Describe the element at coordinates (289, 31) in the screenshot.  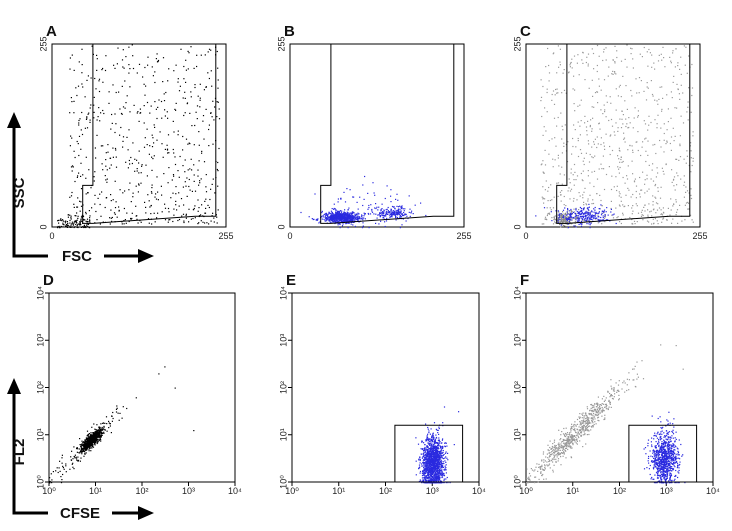
I see `panel-letter: B` at that location.